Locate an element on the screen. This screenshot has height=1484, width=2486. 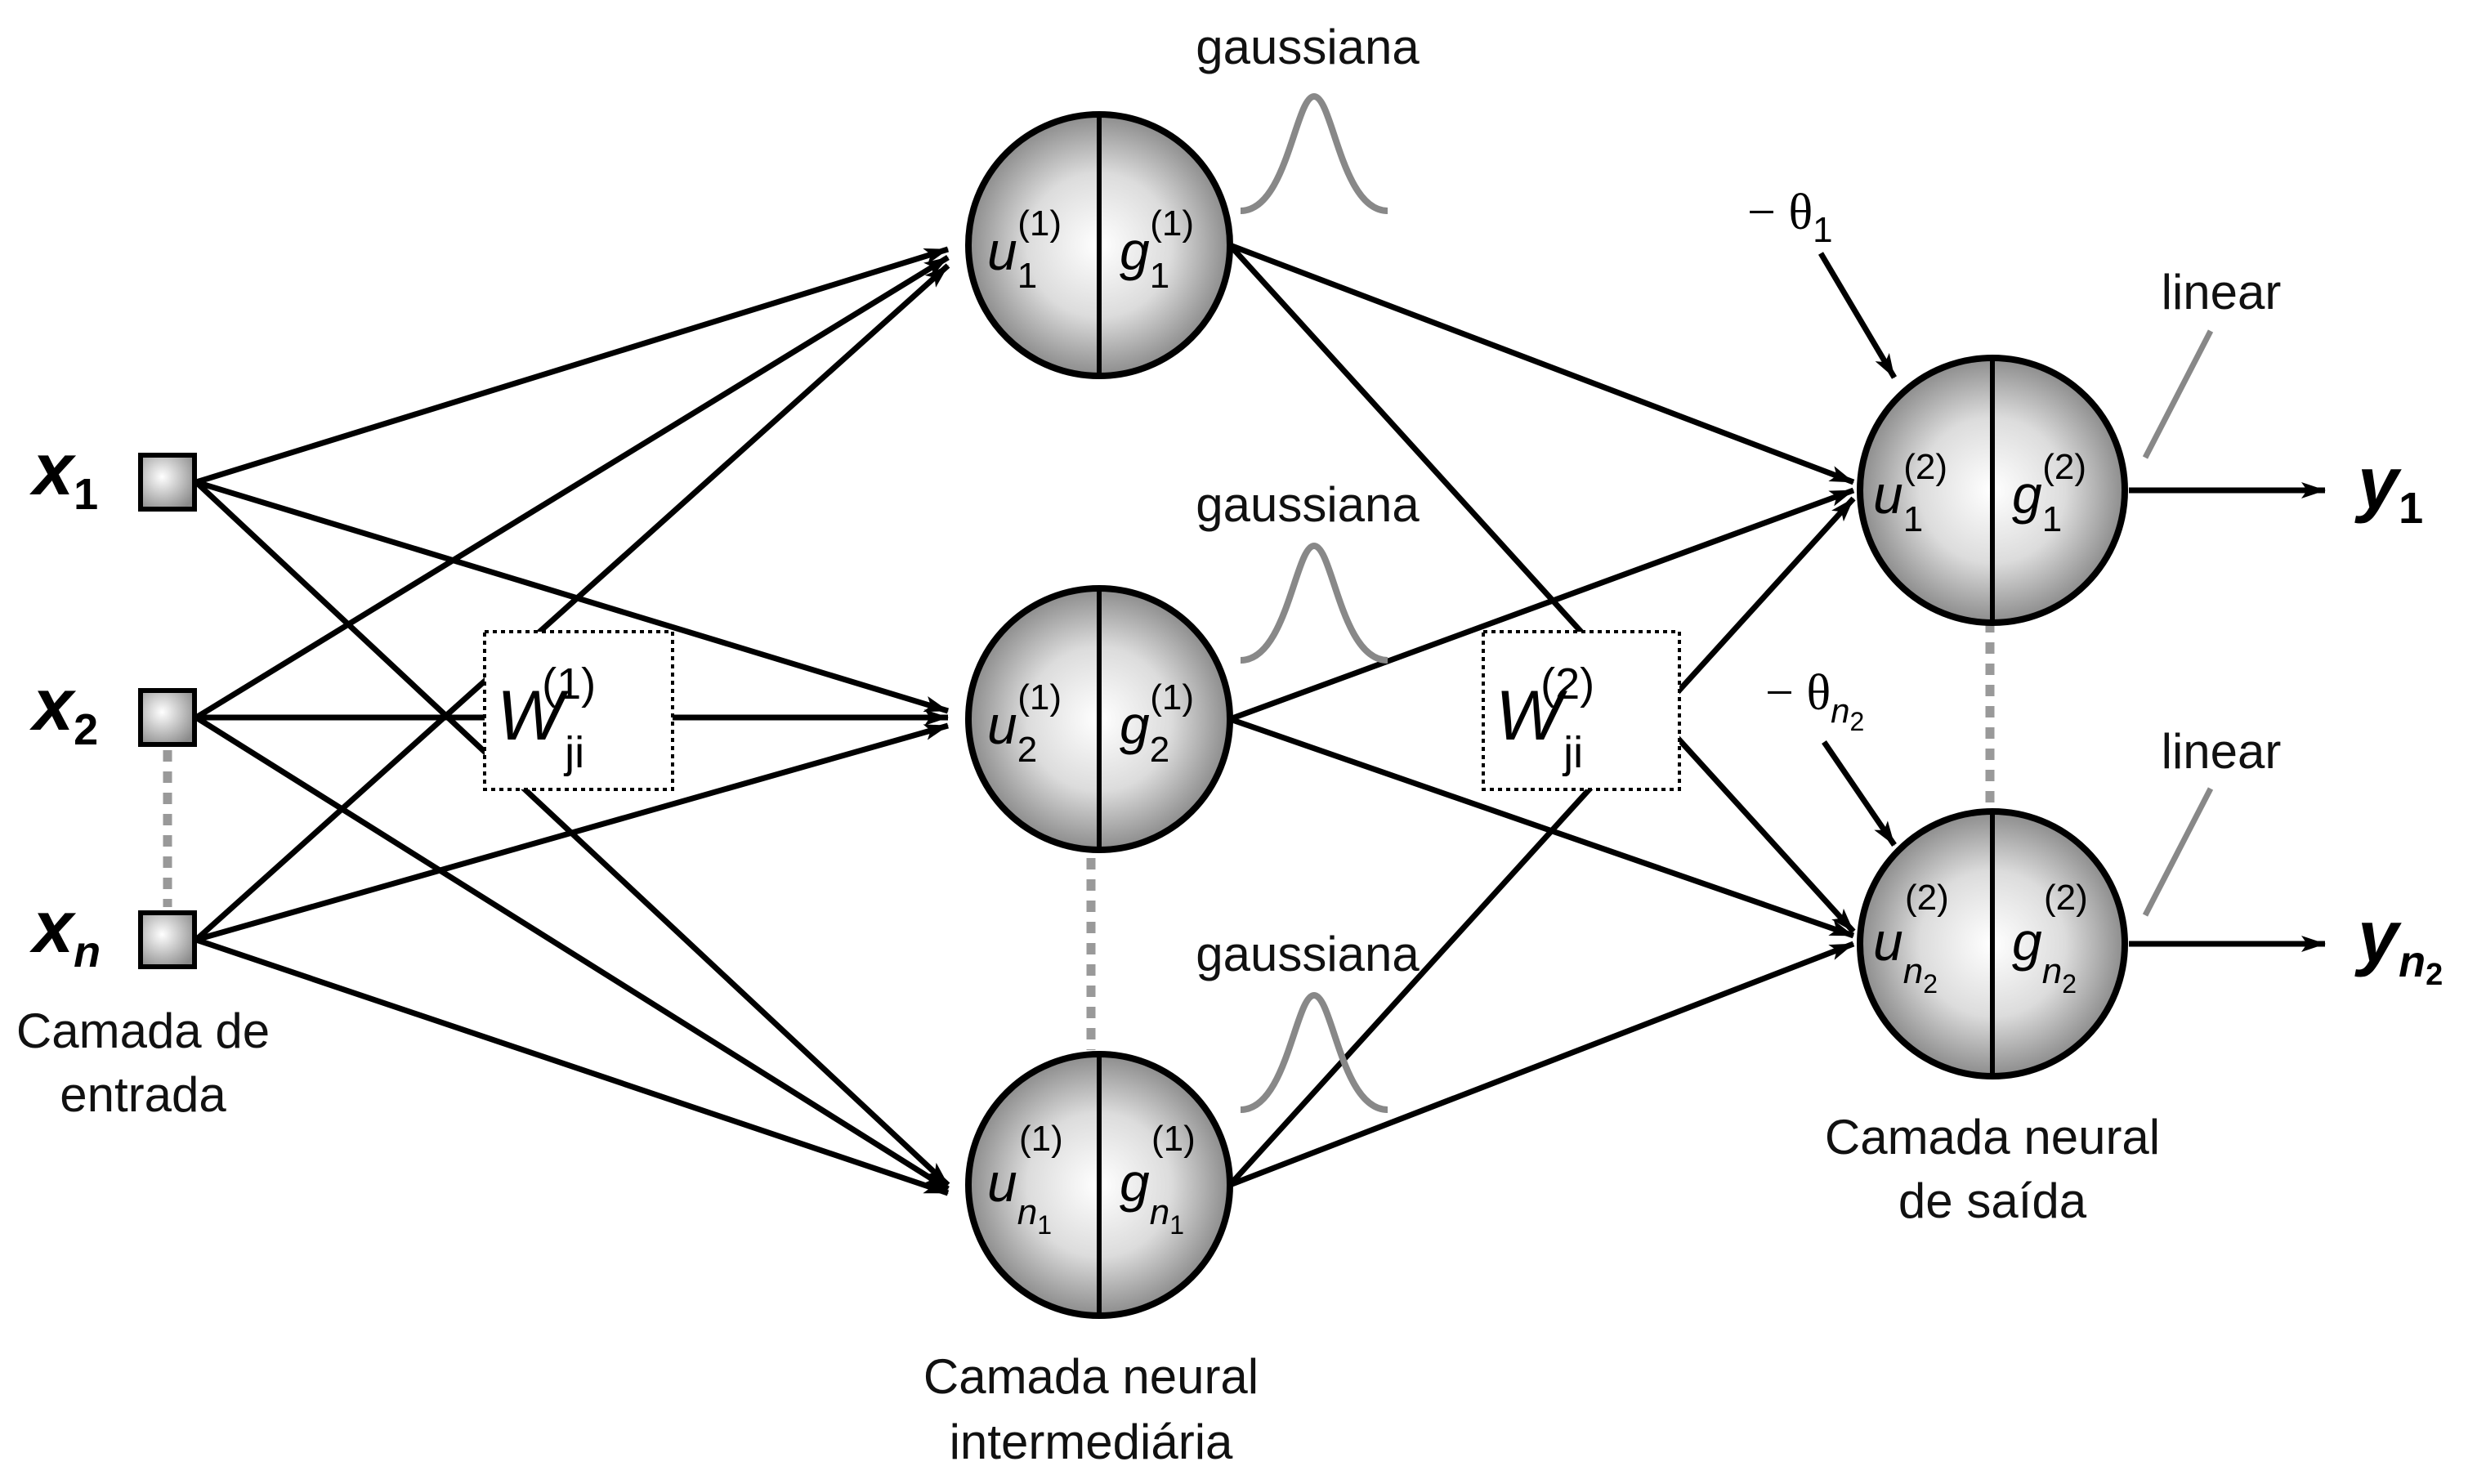
edge-x1-h1 is located at coordinates (572, 365).